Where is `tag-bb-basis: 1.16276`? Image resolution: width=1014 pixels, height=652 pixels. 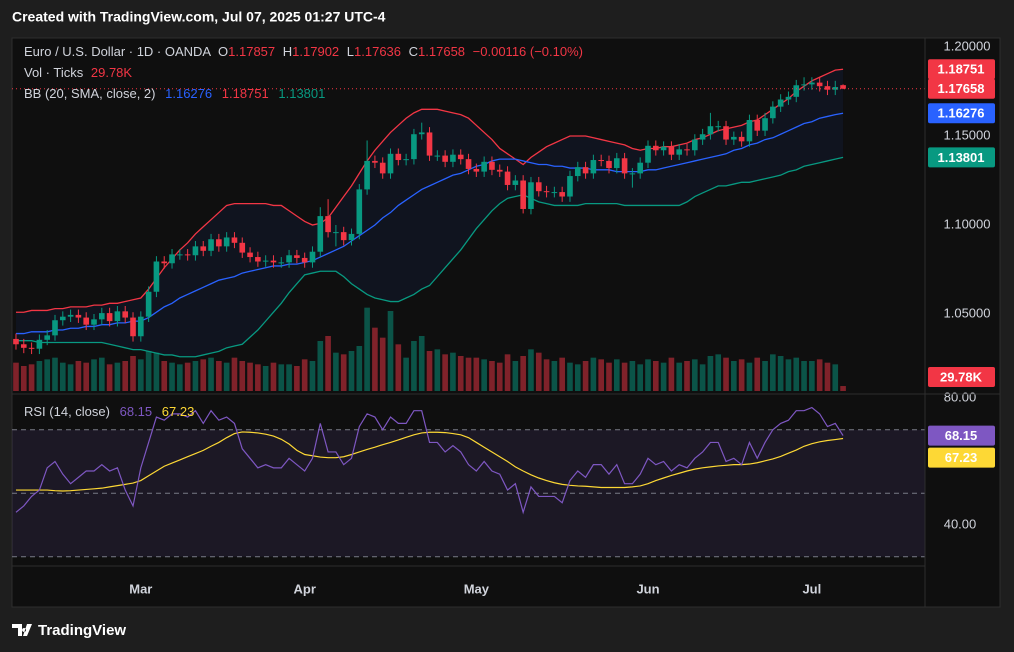
tag-bb-basis: 1.16276 is located at coordinates (961, 113).